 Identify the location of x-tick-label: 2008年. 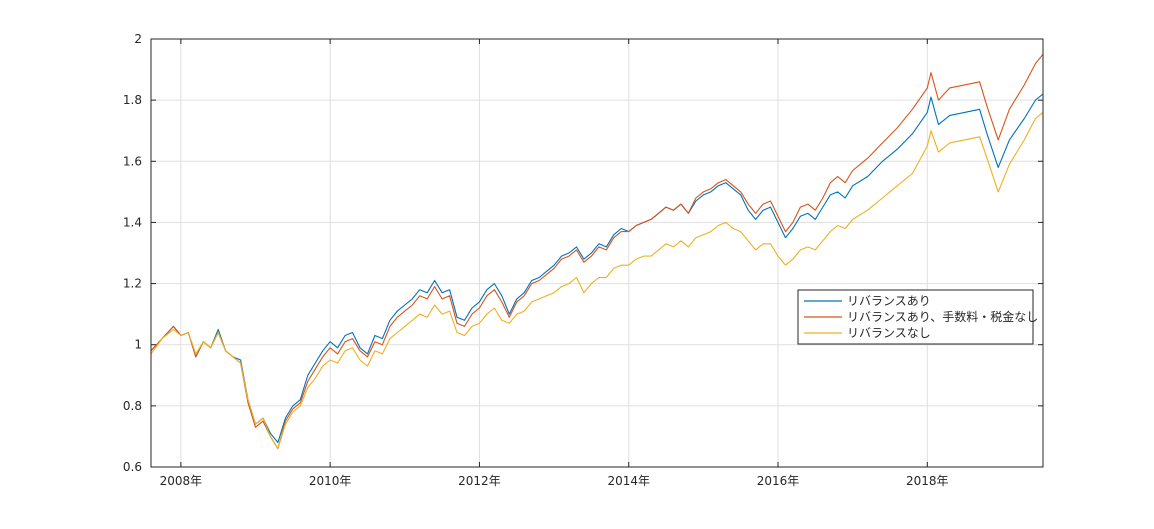
(181, 481).